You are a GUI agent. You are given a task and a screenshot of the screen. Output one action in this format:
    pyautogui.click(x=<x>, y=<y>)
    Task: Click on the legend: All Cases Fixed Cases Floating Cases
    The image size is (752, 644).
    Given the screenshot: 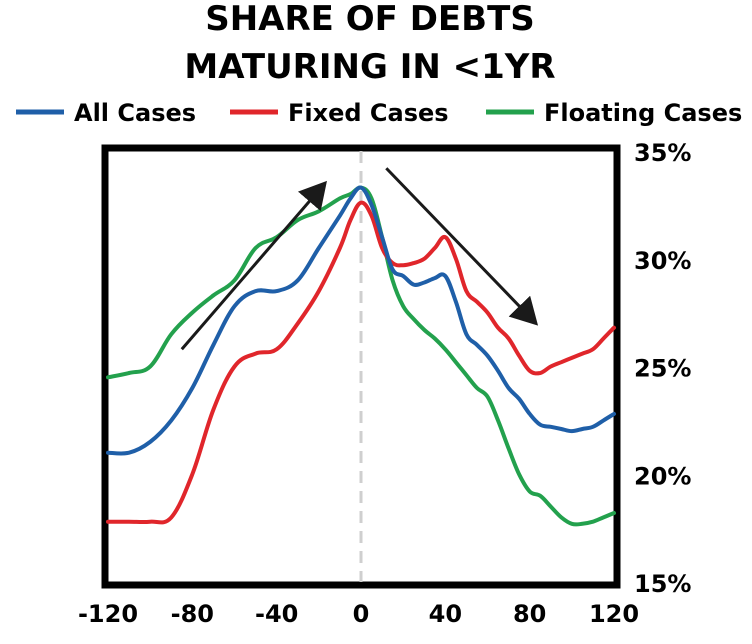 What is the action you would take?
    pyautogui.click(x=379, y=113)
    